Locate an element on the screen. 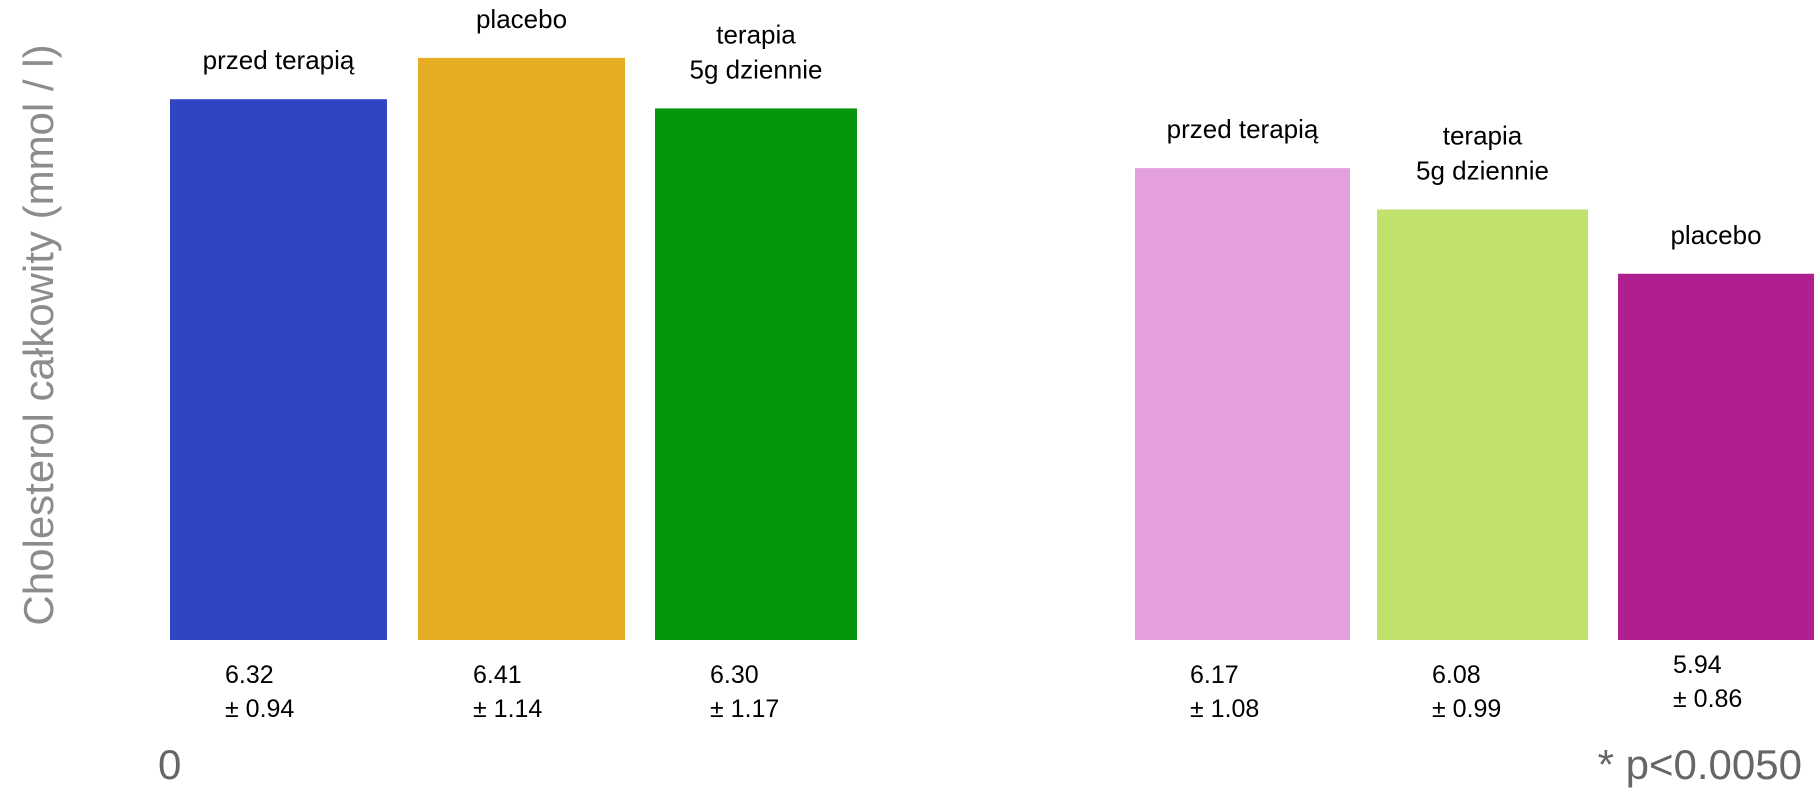 This screenshot has width=1814, height=788. bar-label-1-2: placebo is located at coordinates (521, 19).